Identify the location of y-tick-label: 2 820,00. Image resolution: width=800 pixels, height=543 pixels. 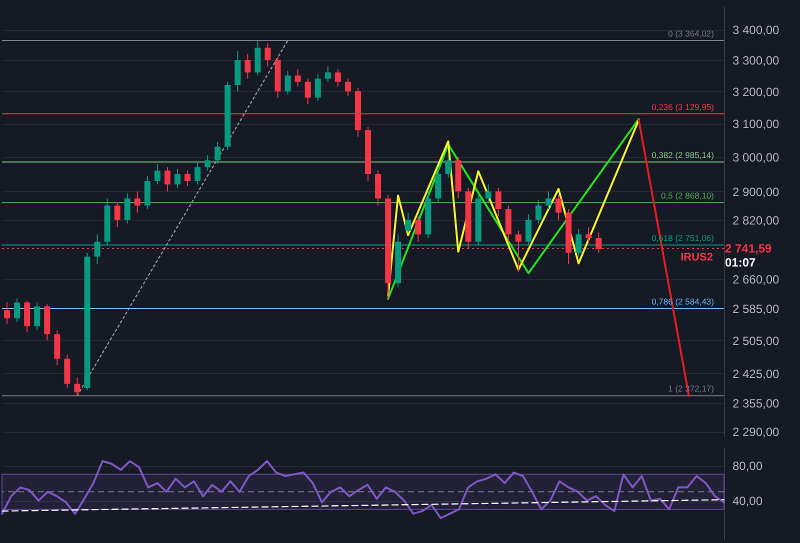
(756, 220).